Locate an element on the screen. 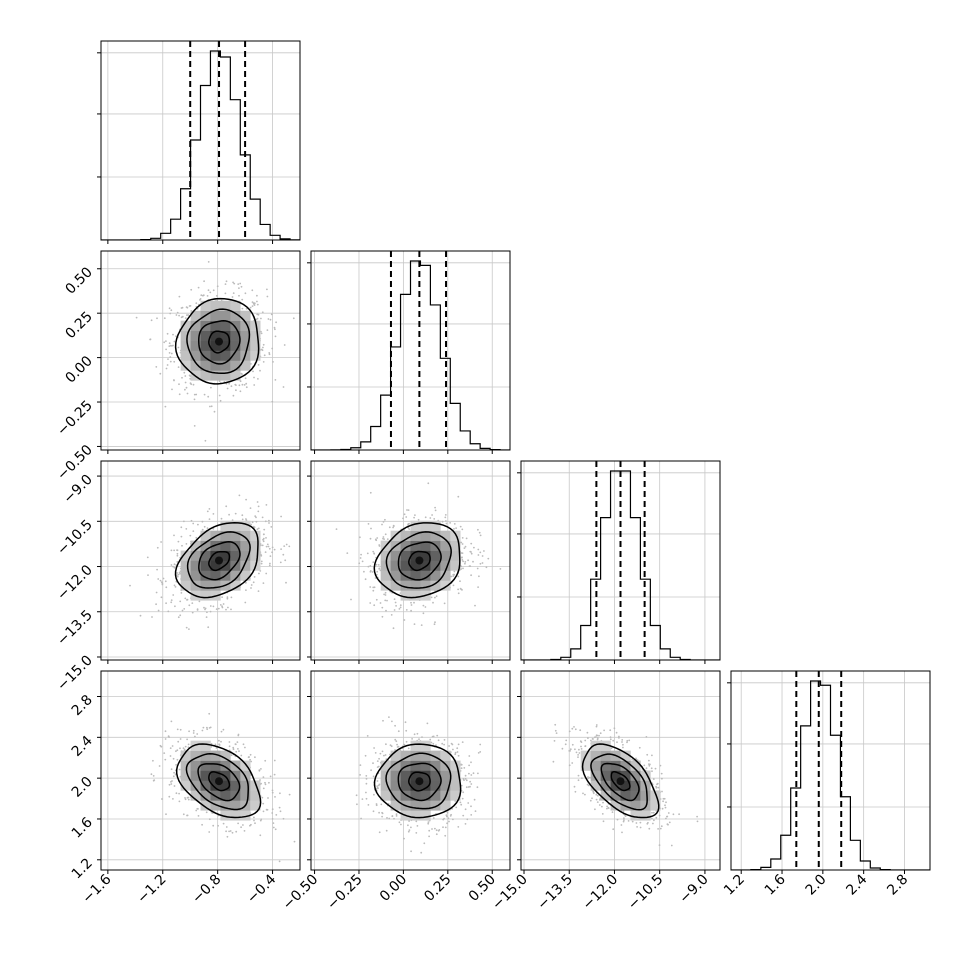  density-peak is located at coordinates (419, 781).